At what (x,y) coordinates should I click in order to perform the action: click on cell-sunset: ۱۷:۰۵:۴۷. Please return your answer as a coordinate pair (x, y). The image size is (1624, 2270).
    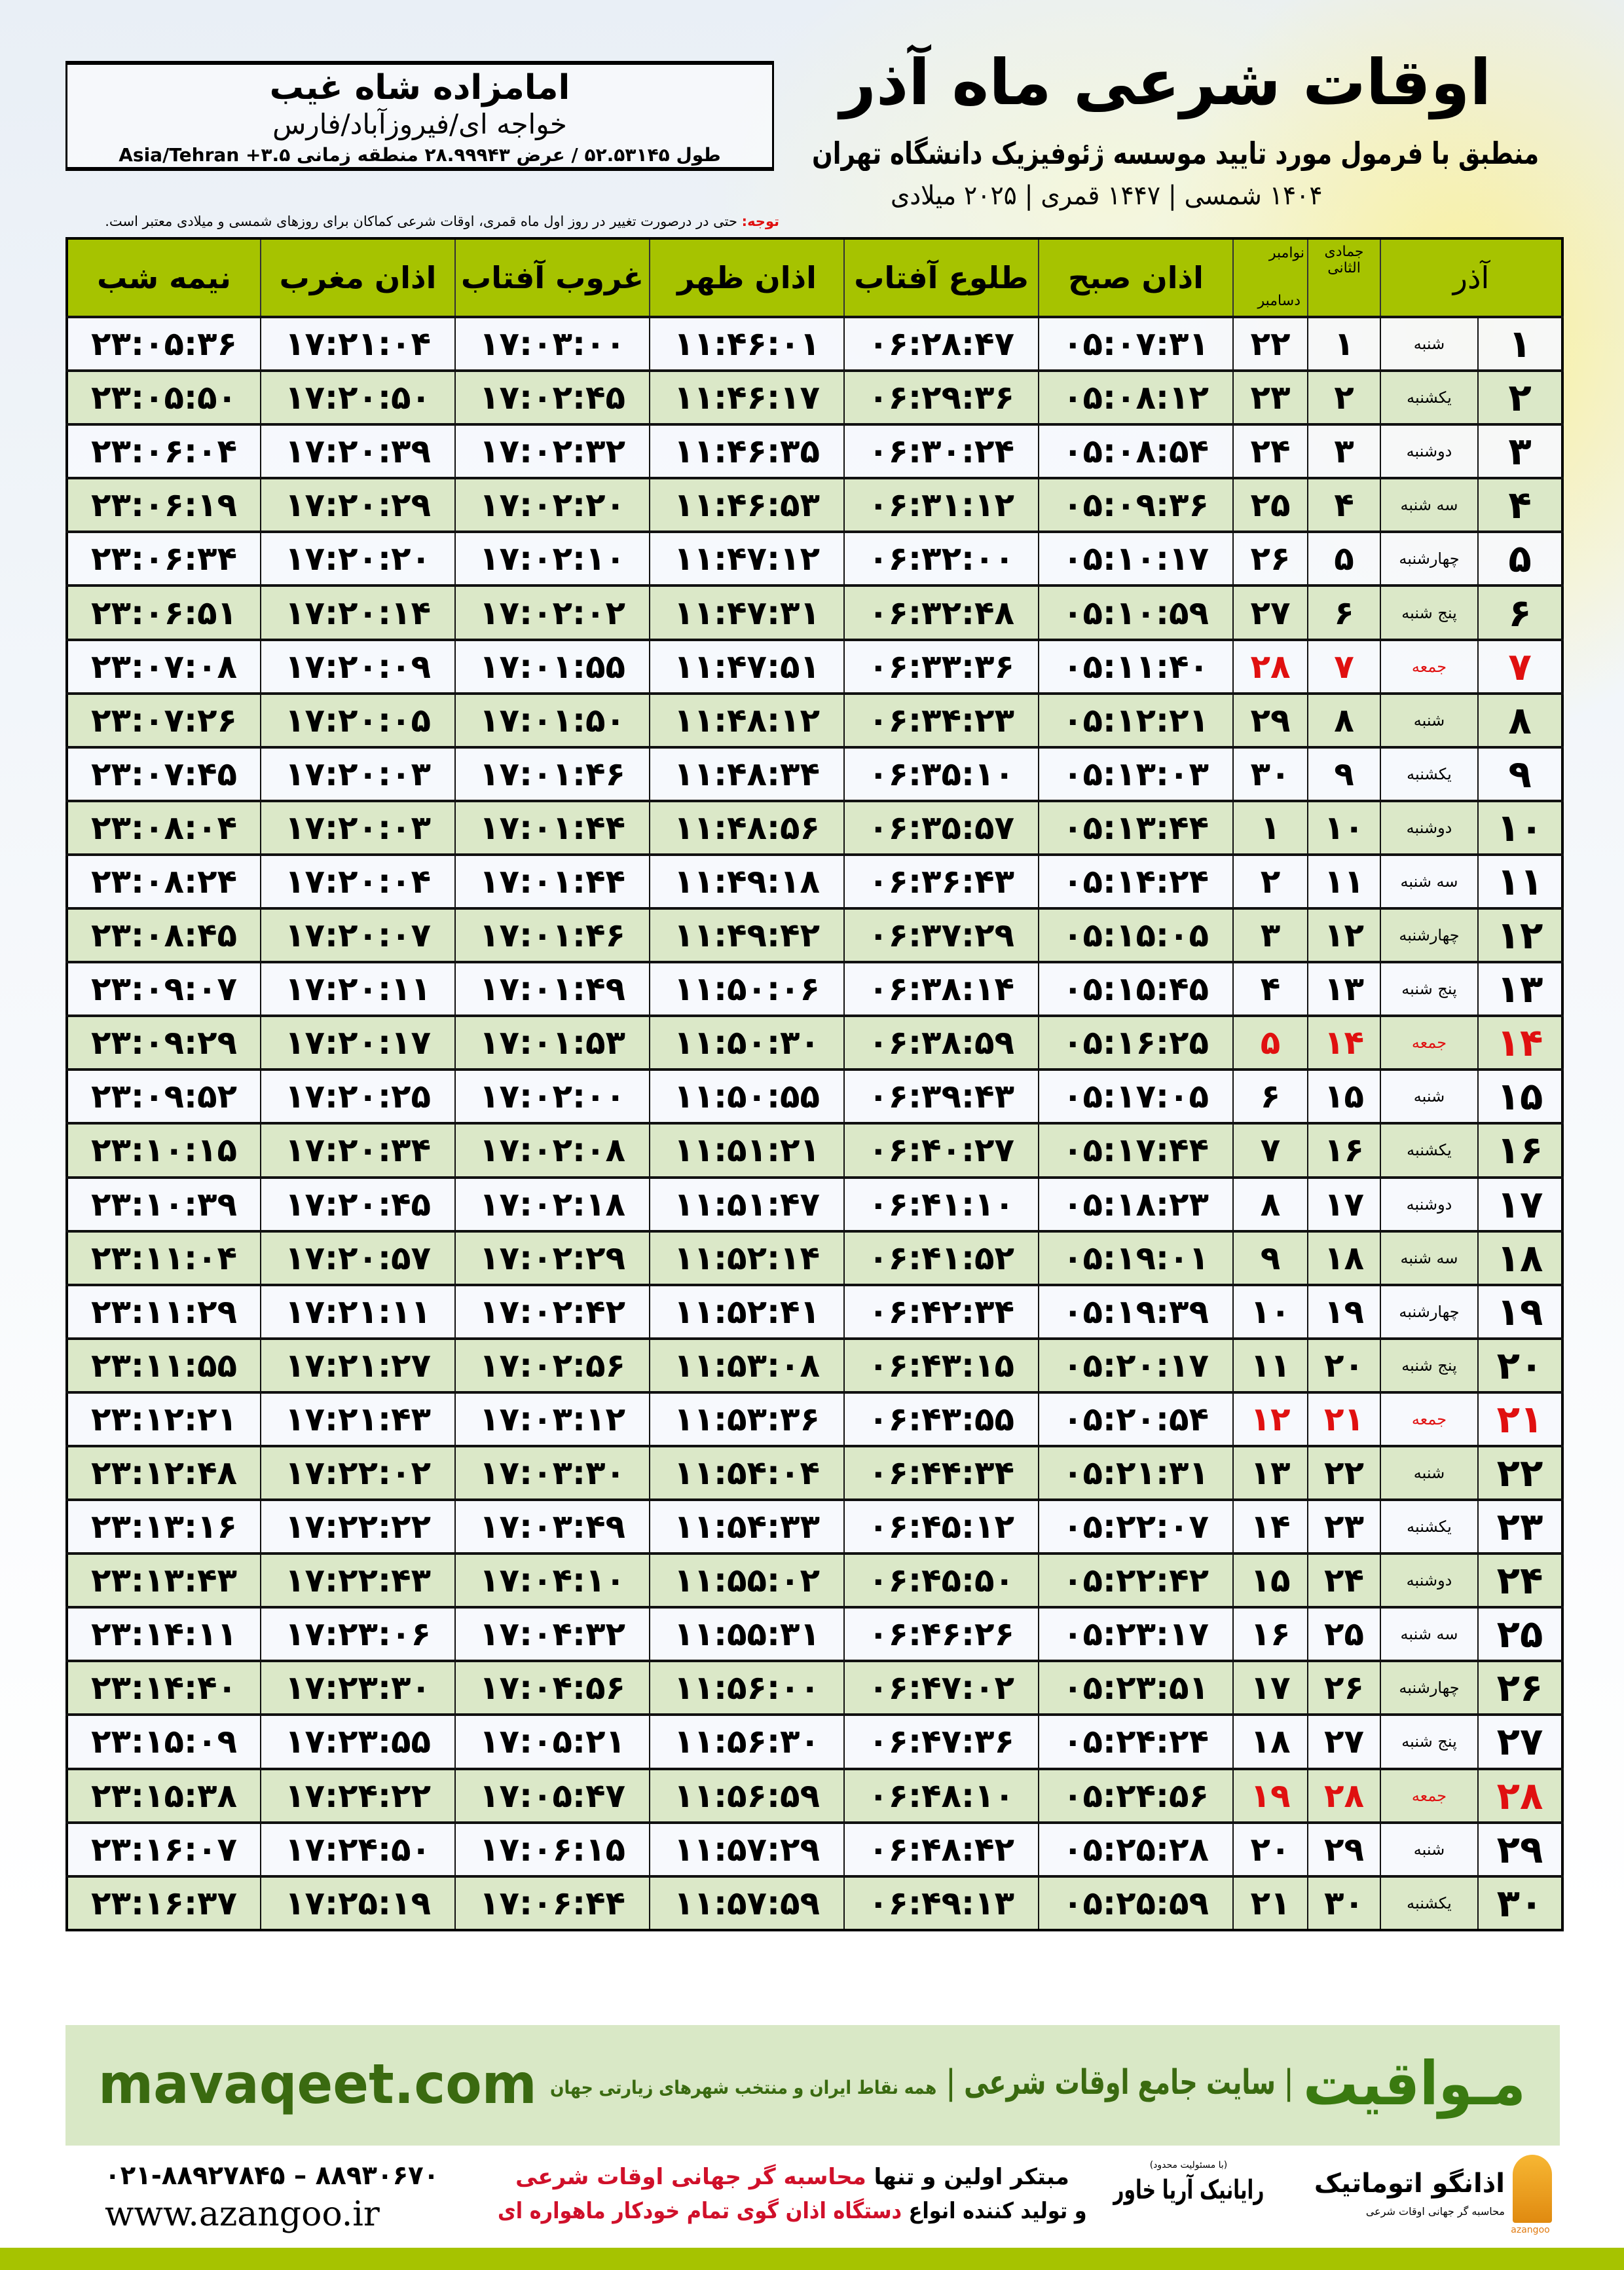
    Looking at the image, I should click on (552, 1795).